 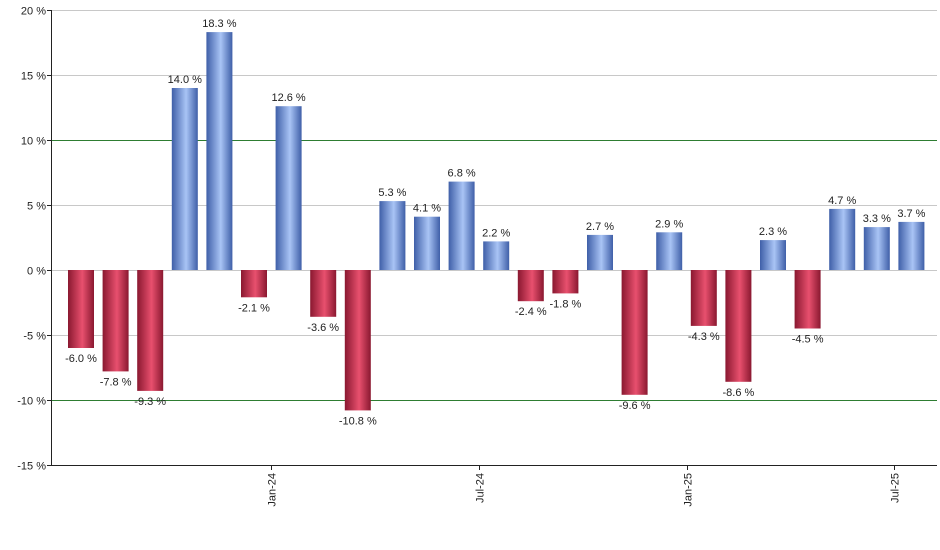 What do you see at coordinates (219, 24) in the screenshot?
I see `data-label: 18.3 %` at bounding box center [219, 24].